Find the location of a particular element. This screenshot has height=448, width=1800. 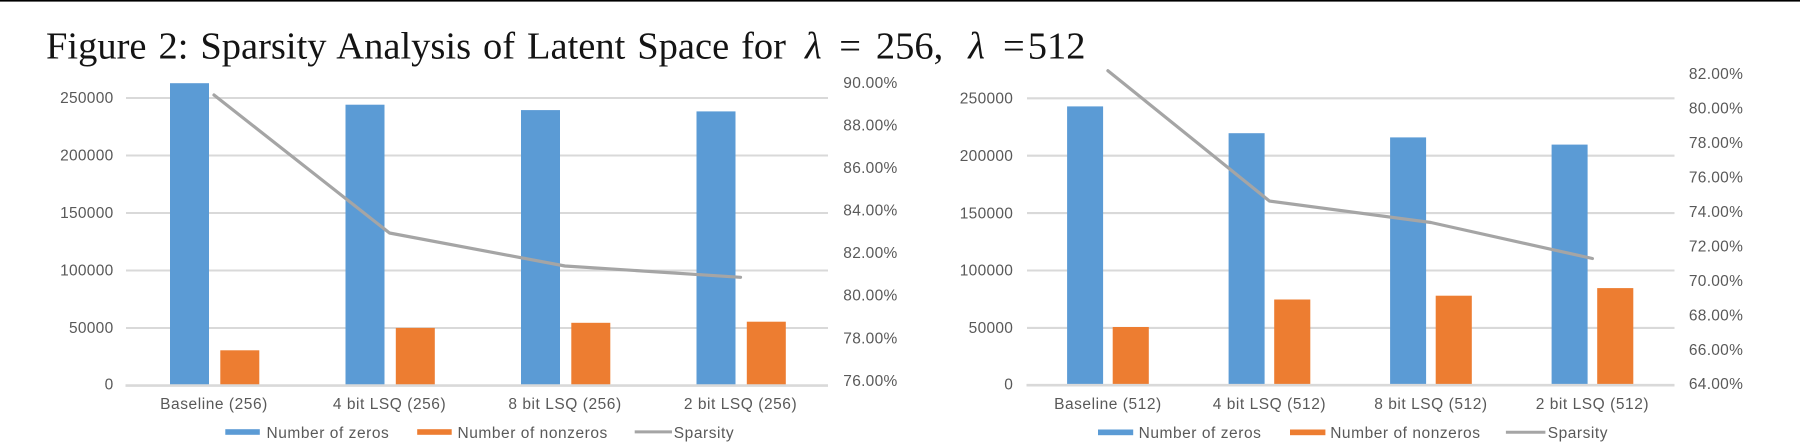

svg-text: 90.00% is located at coordinates (870, 83).